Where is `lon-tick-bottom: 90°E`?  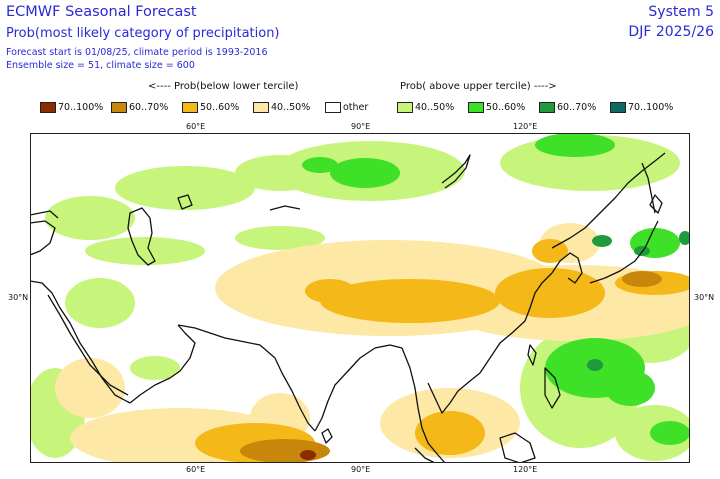 lon-tick-bottom: 90°E is located at coordinates (361, 469).